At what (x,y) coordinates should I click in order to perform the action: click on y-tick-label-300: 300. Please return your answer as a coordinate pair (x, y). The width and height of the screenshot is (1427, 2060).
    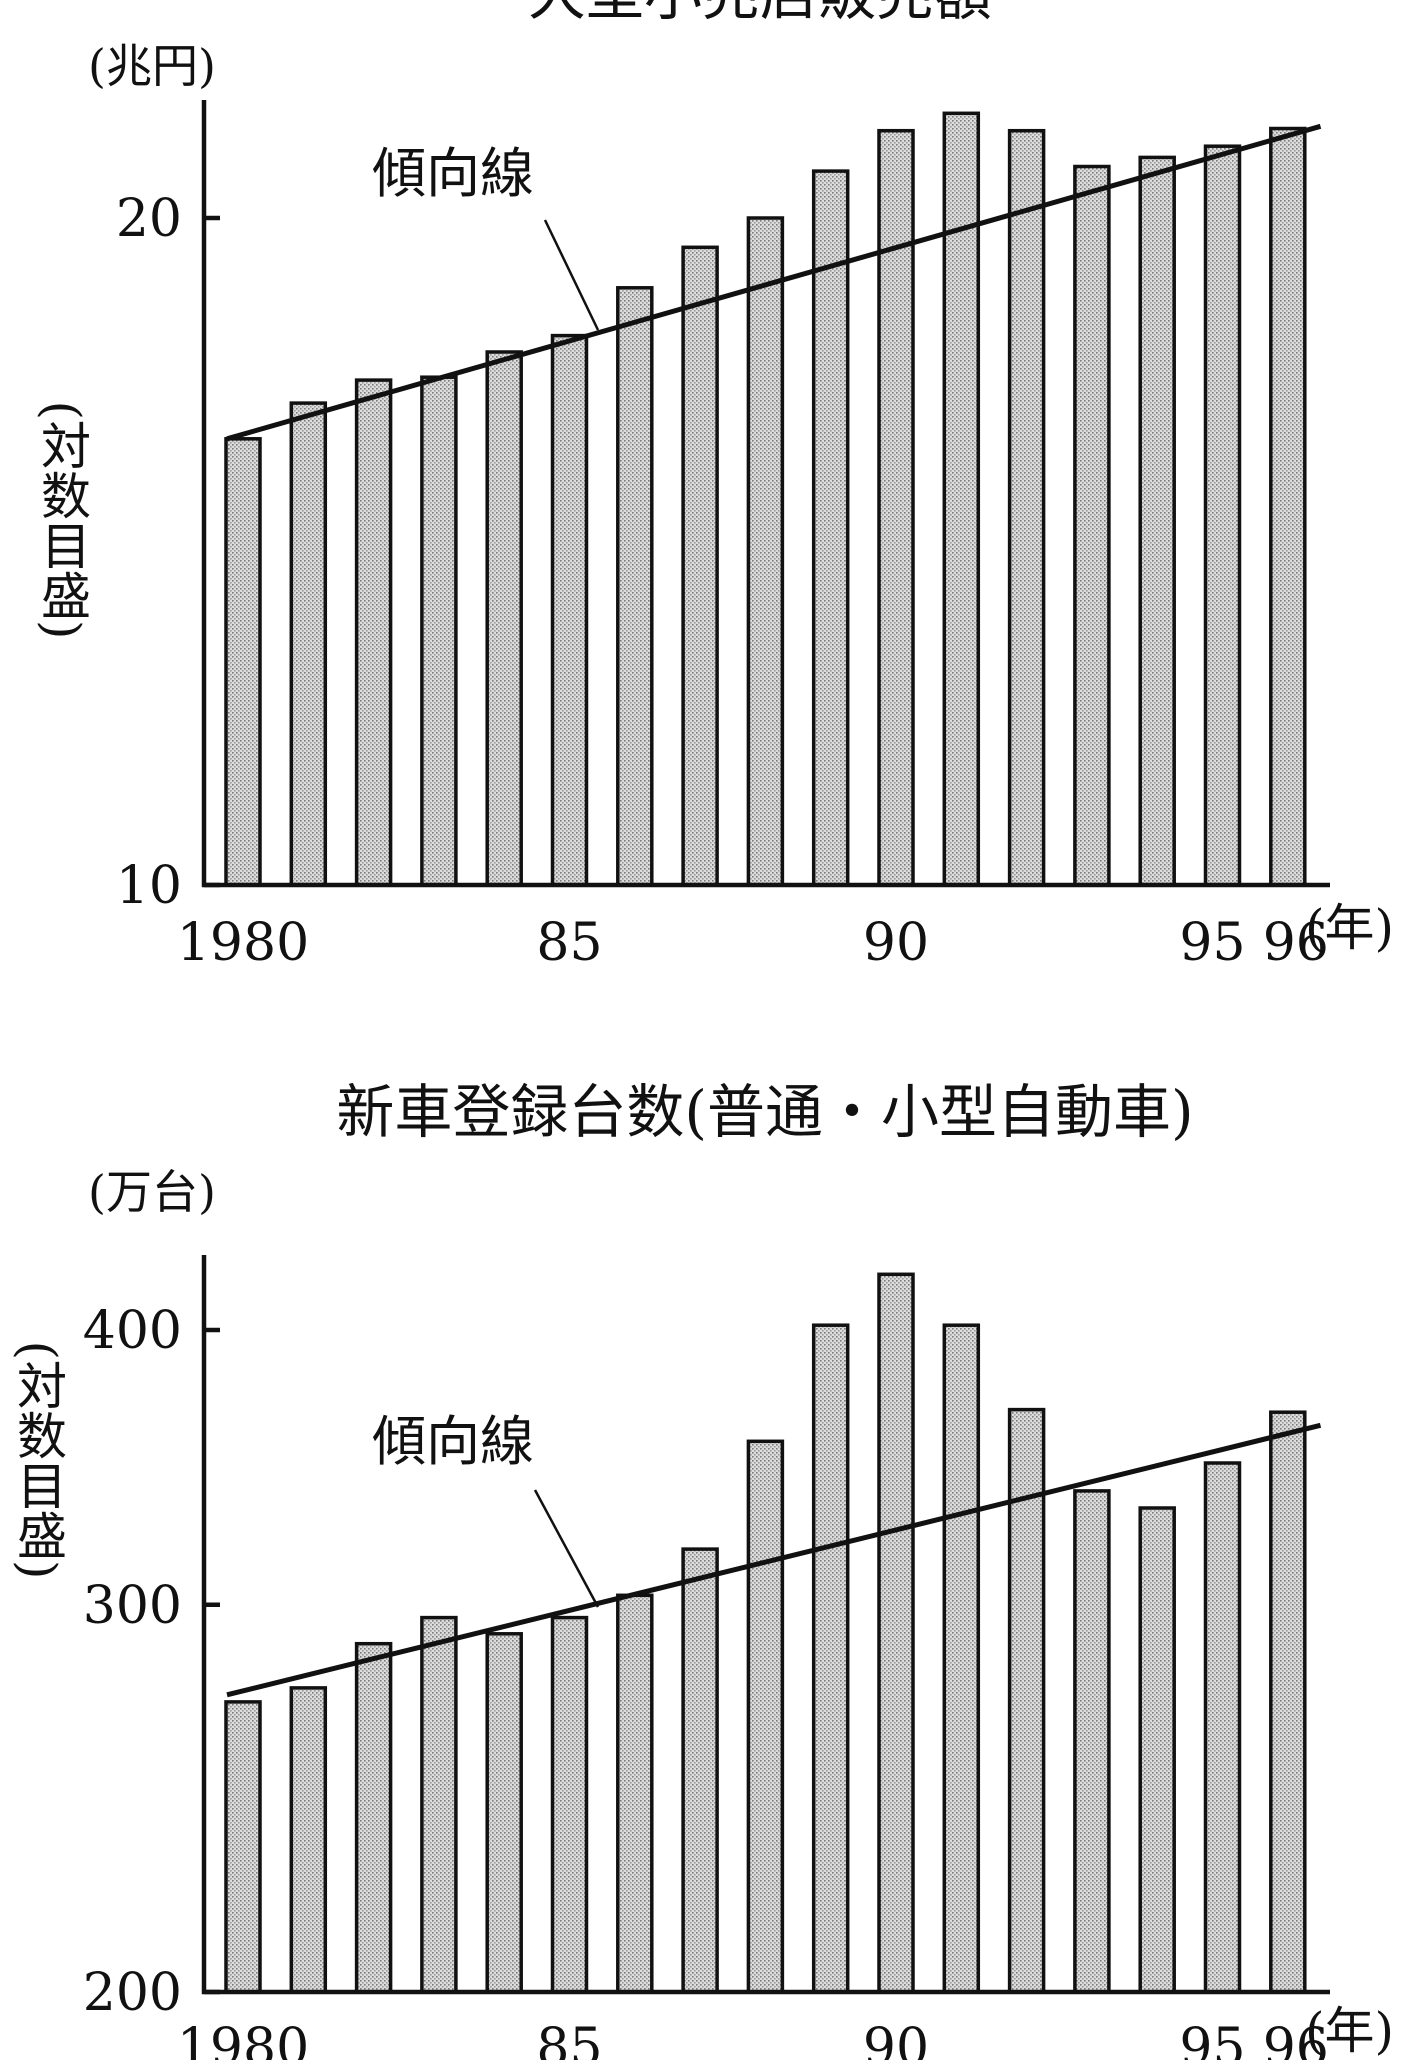
    Looking at the image, I should click on (132, 1606).